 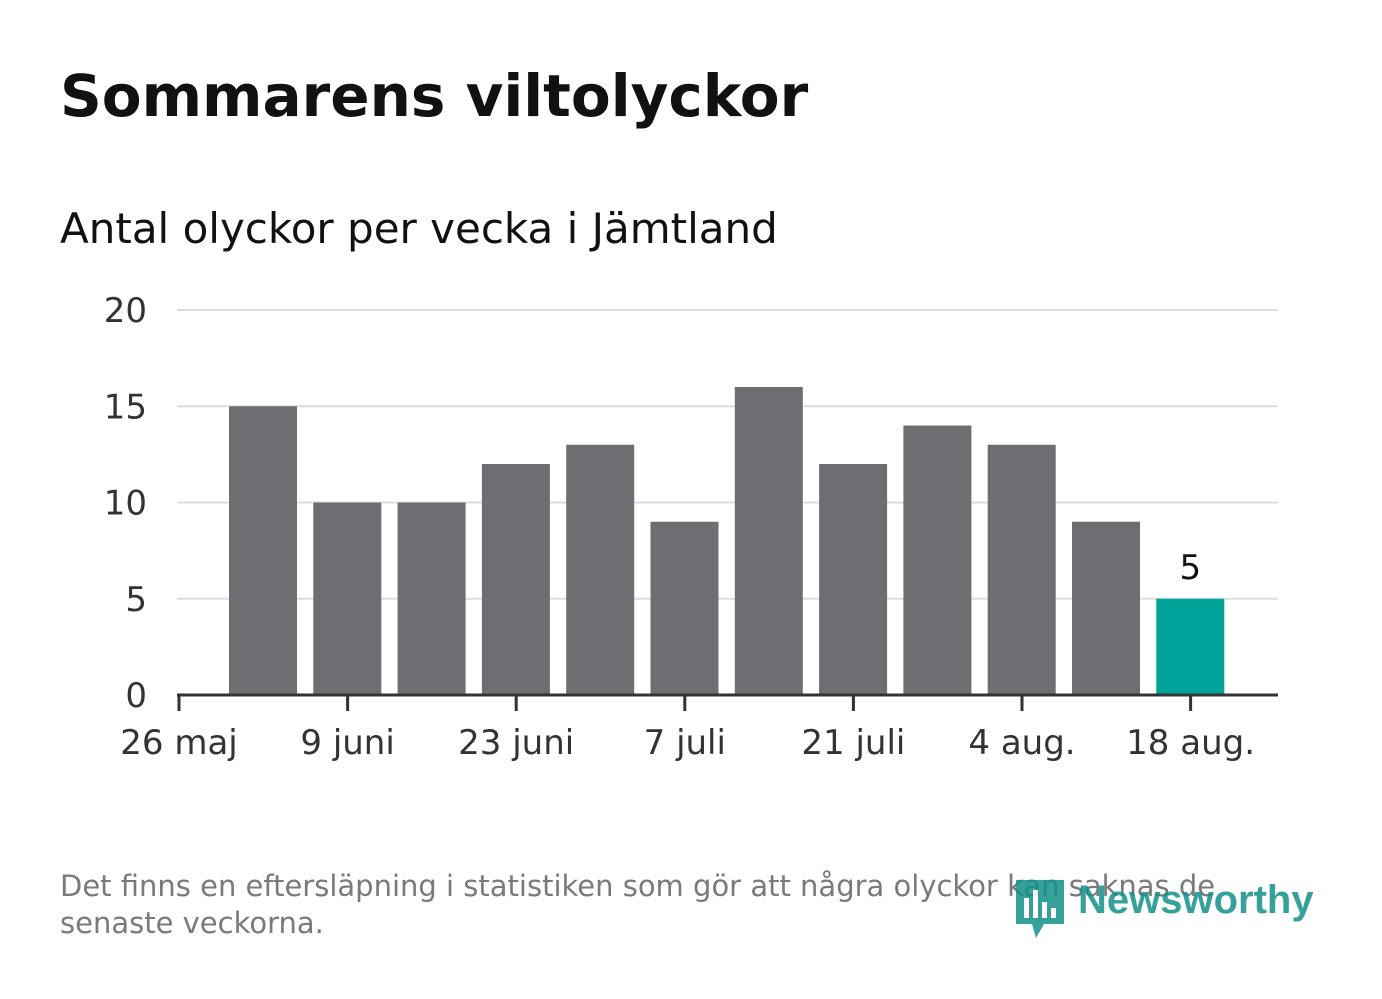 I want to click on newsworthy-logo: Newsworthy, so click(x=1167, y=911).